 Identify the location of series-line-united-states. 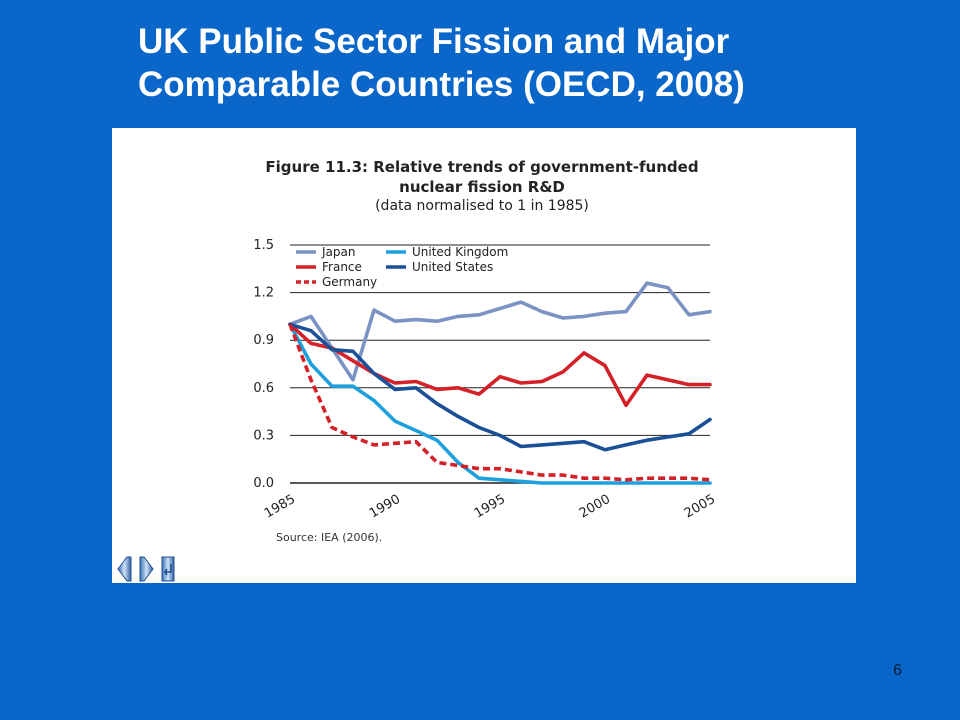
(500, 387).